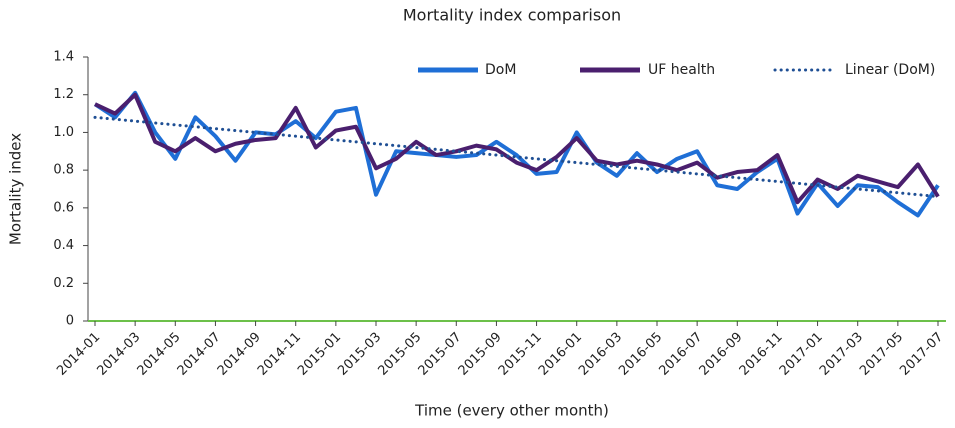 This screenshot has height=428, width=955. I want to click on y-tick-label: 1.4, so click(63, 57).